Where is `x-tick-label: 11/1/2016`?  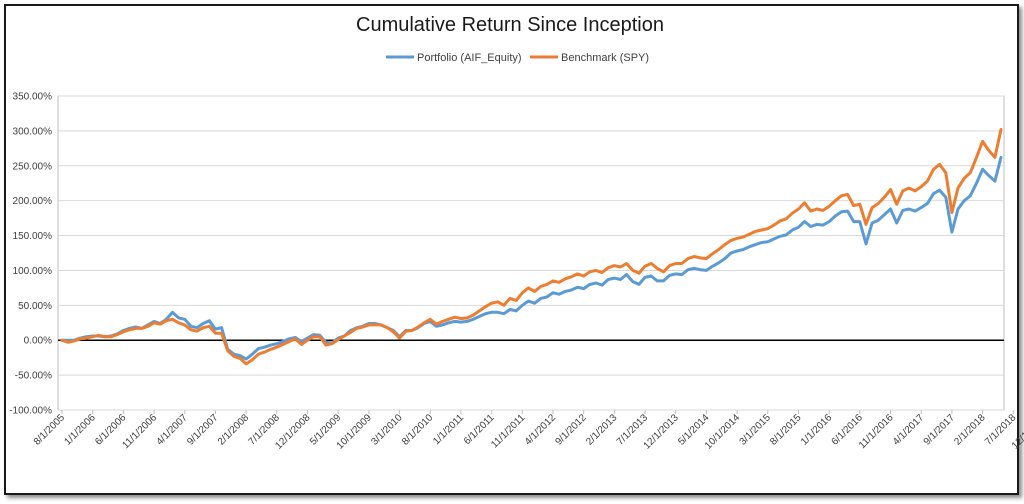 x-tick-label: 11/1/2016 is located at coordinates (876, 431).